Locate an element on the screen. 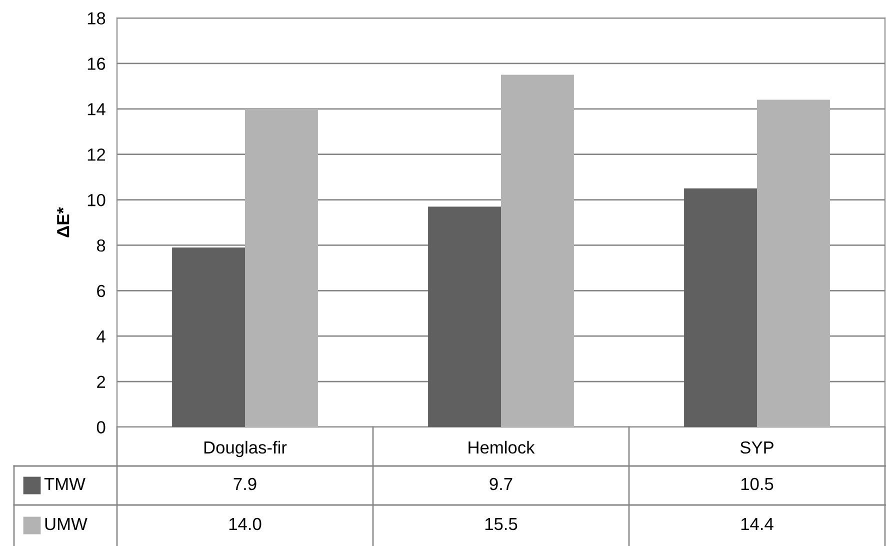 The width and height of the screenshot is (886, 546). data-label: 7.9 is located at coordinates (245, 484).